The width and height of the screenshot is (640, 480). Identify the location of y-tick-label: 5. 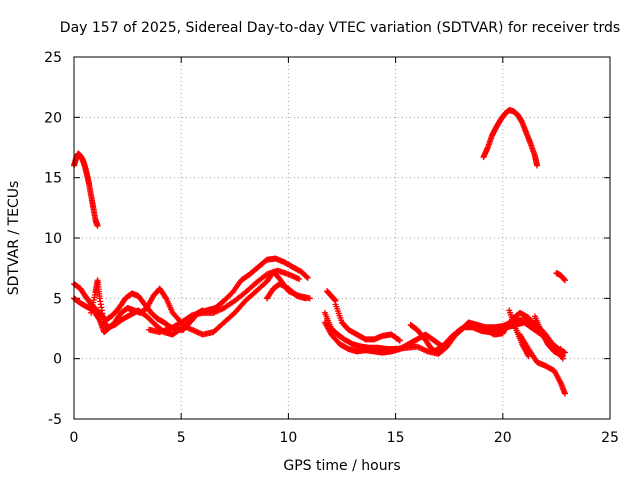
(57, 299).